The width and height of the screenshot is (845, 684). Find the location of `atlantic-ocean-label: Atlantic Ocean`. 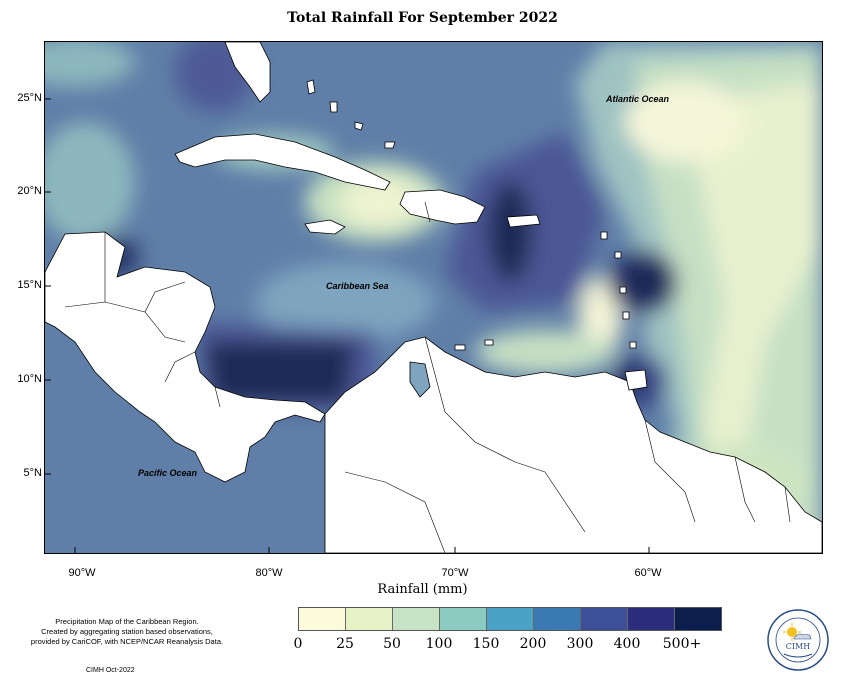

atlantic-ocean-label: Atlantic Ocean is located at coordinates (638, 99).